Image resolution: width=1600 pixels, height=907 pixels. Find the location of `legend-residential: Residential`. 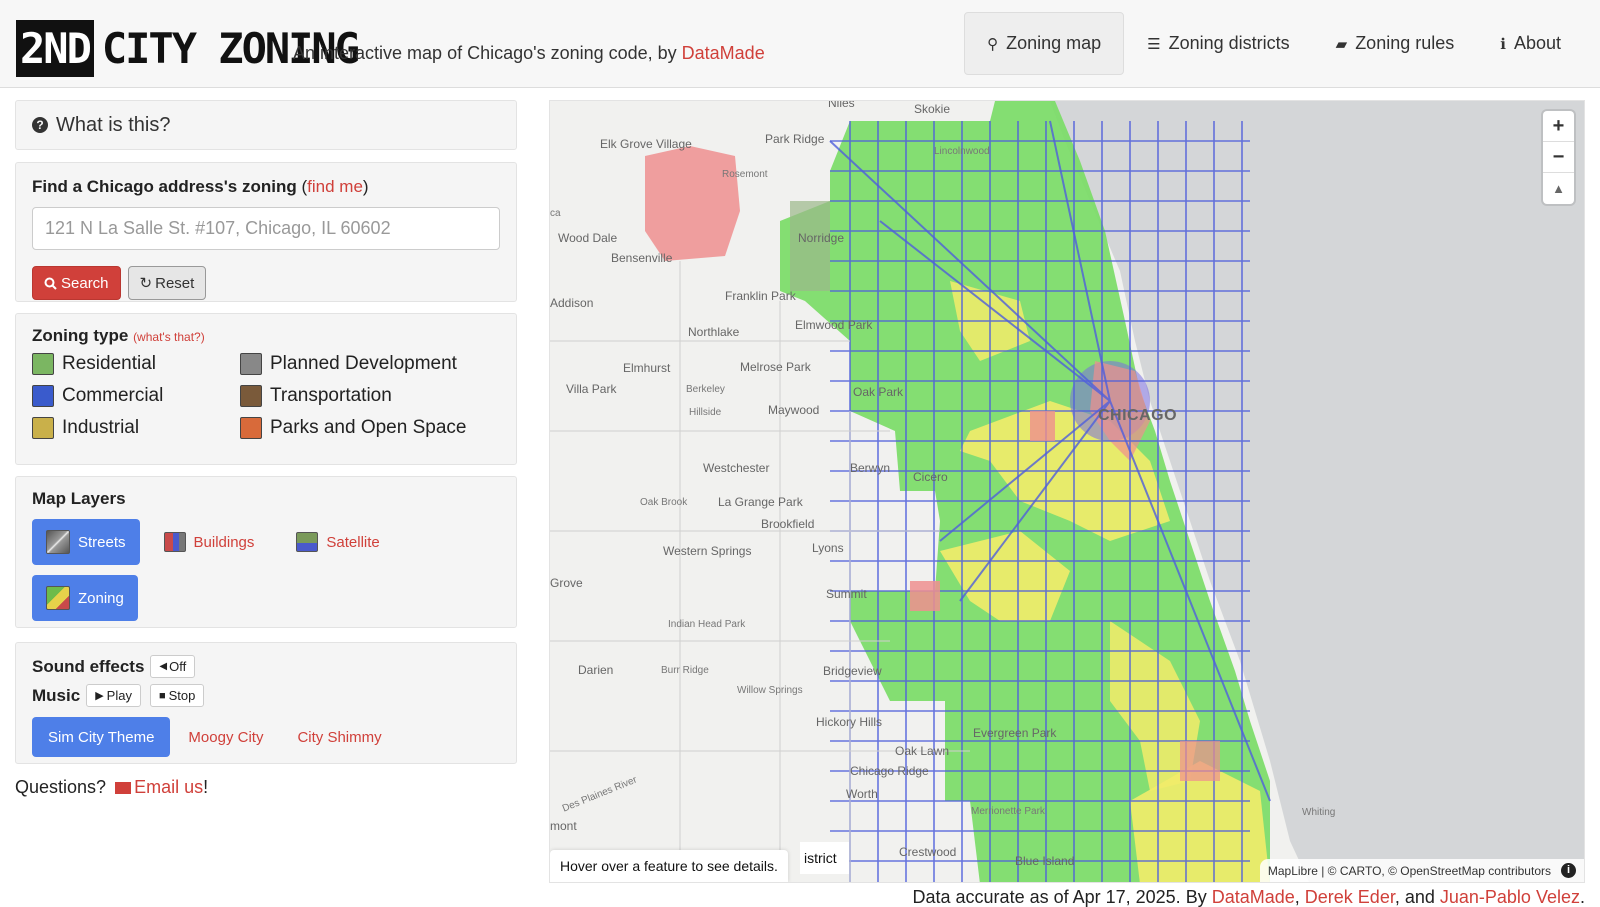

legend-residential: Residential is located at coordinates (136, 363).